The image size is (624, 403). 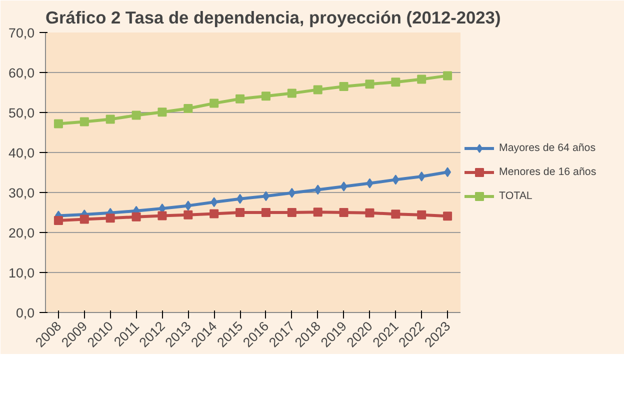 What do you see at coordinates (273, 18) in the screenshot?
I see `chart-title: Gráfico 2 Tasa de dependencia, proyección (2012-2023)` at bounding box center [273, 18].